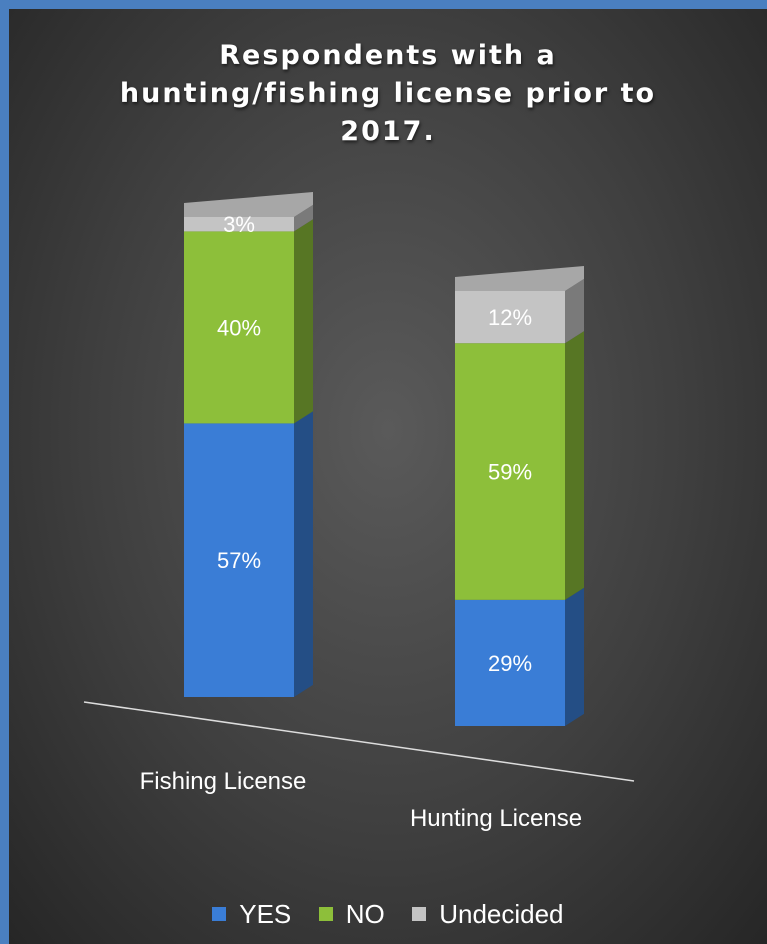 This screenshot has width=767, height=944. I want to click on bar-side-hunting-license-yes, so click(574, 656).